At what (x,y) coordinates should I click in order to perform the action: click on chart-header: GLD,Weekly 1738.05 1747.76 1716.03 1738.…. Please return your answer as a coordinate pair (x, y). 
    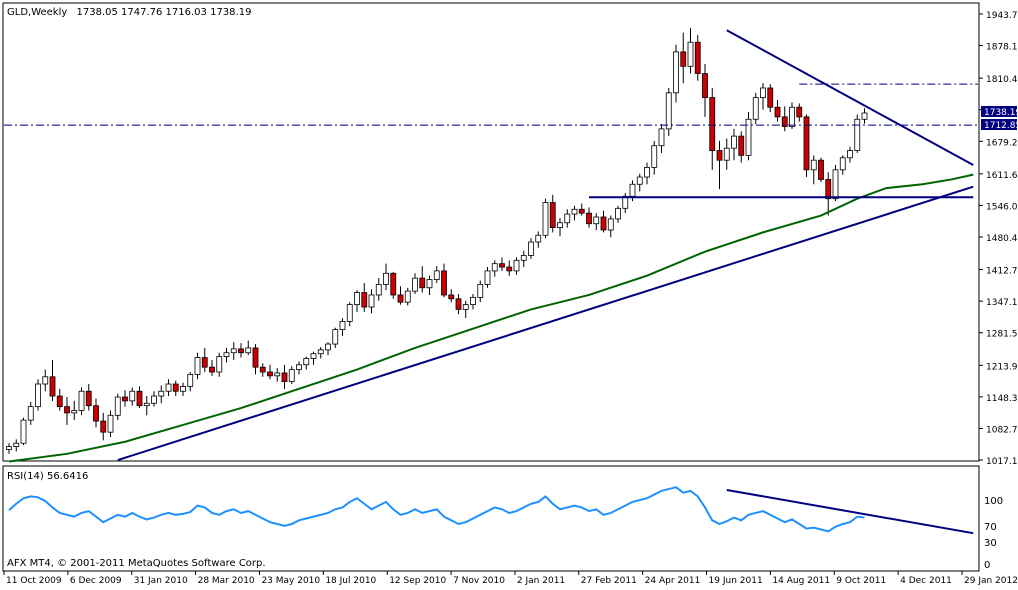
    Looking at the image, I should click on (129, 12).